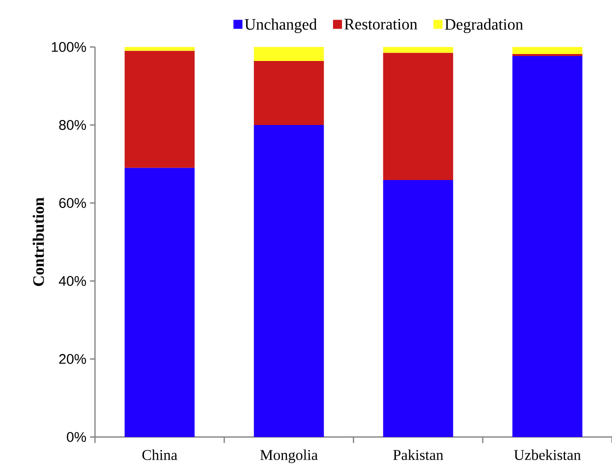 The width and height of the screenshot is (612, 474). What do you see at coordinates (418, 455) in the screenshot?
I see `x-tick-label: Pakistan` at bounding box center [418, 455].